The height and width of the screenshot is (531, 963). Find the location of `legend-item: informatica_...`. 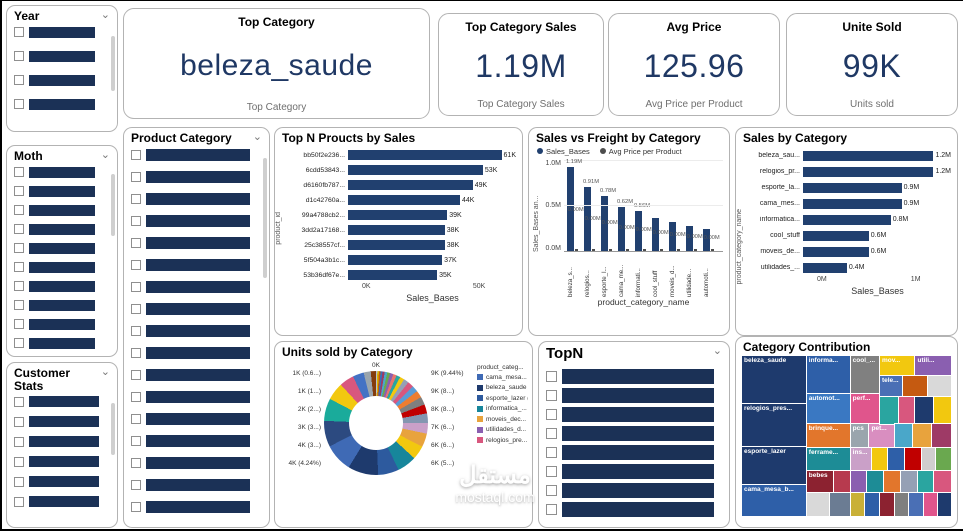

legend-item: informatica_... is located at coordinates (502, 408).